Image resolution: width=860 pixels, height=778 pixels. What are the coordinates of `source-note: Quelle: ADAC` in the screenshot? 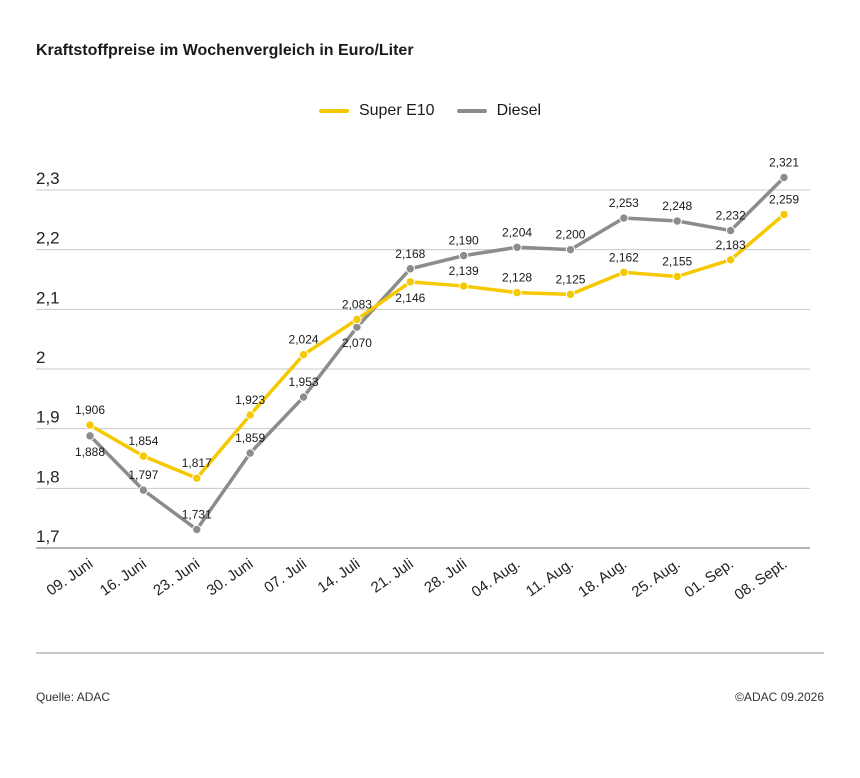 It's located at (73, 697).